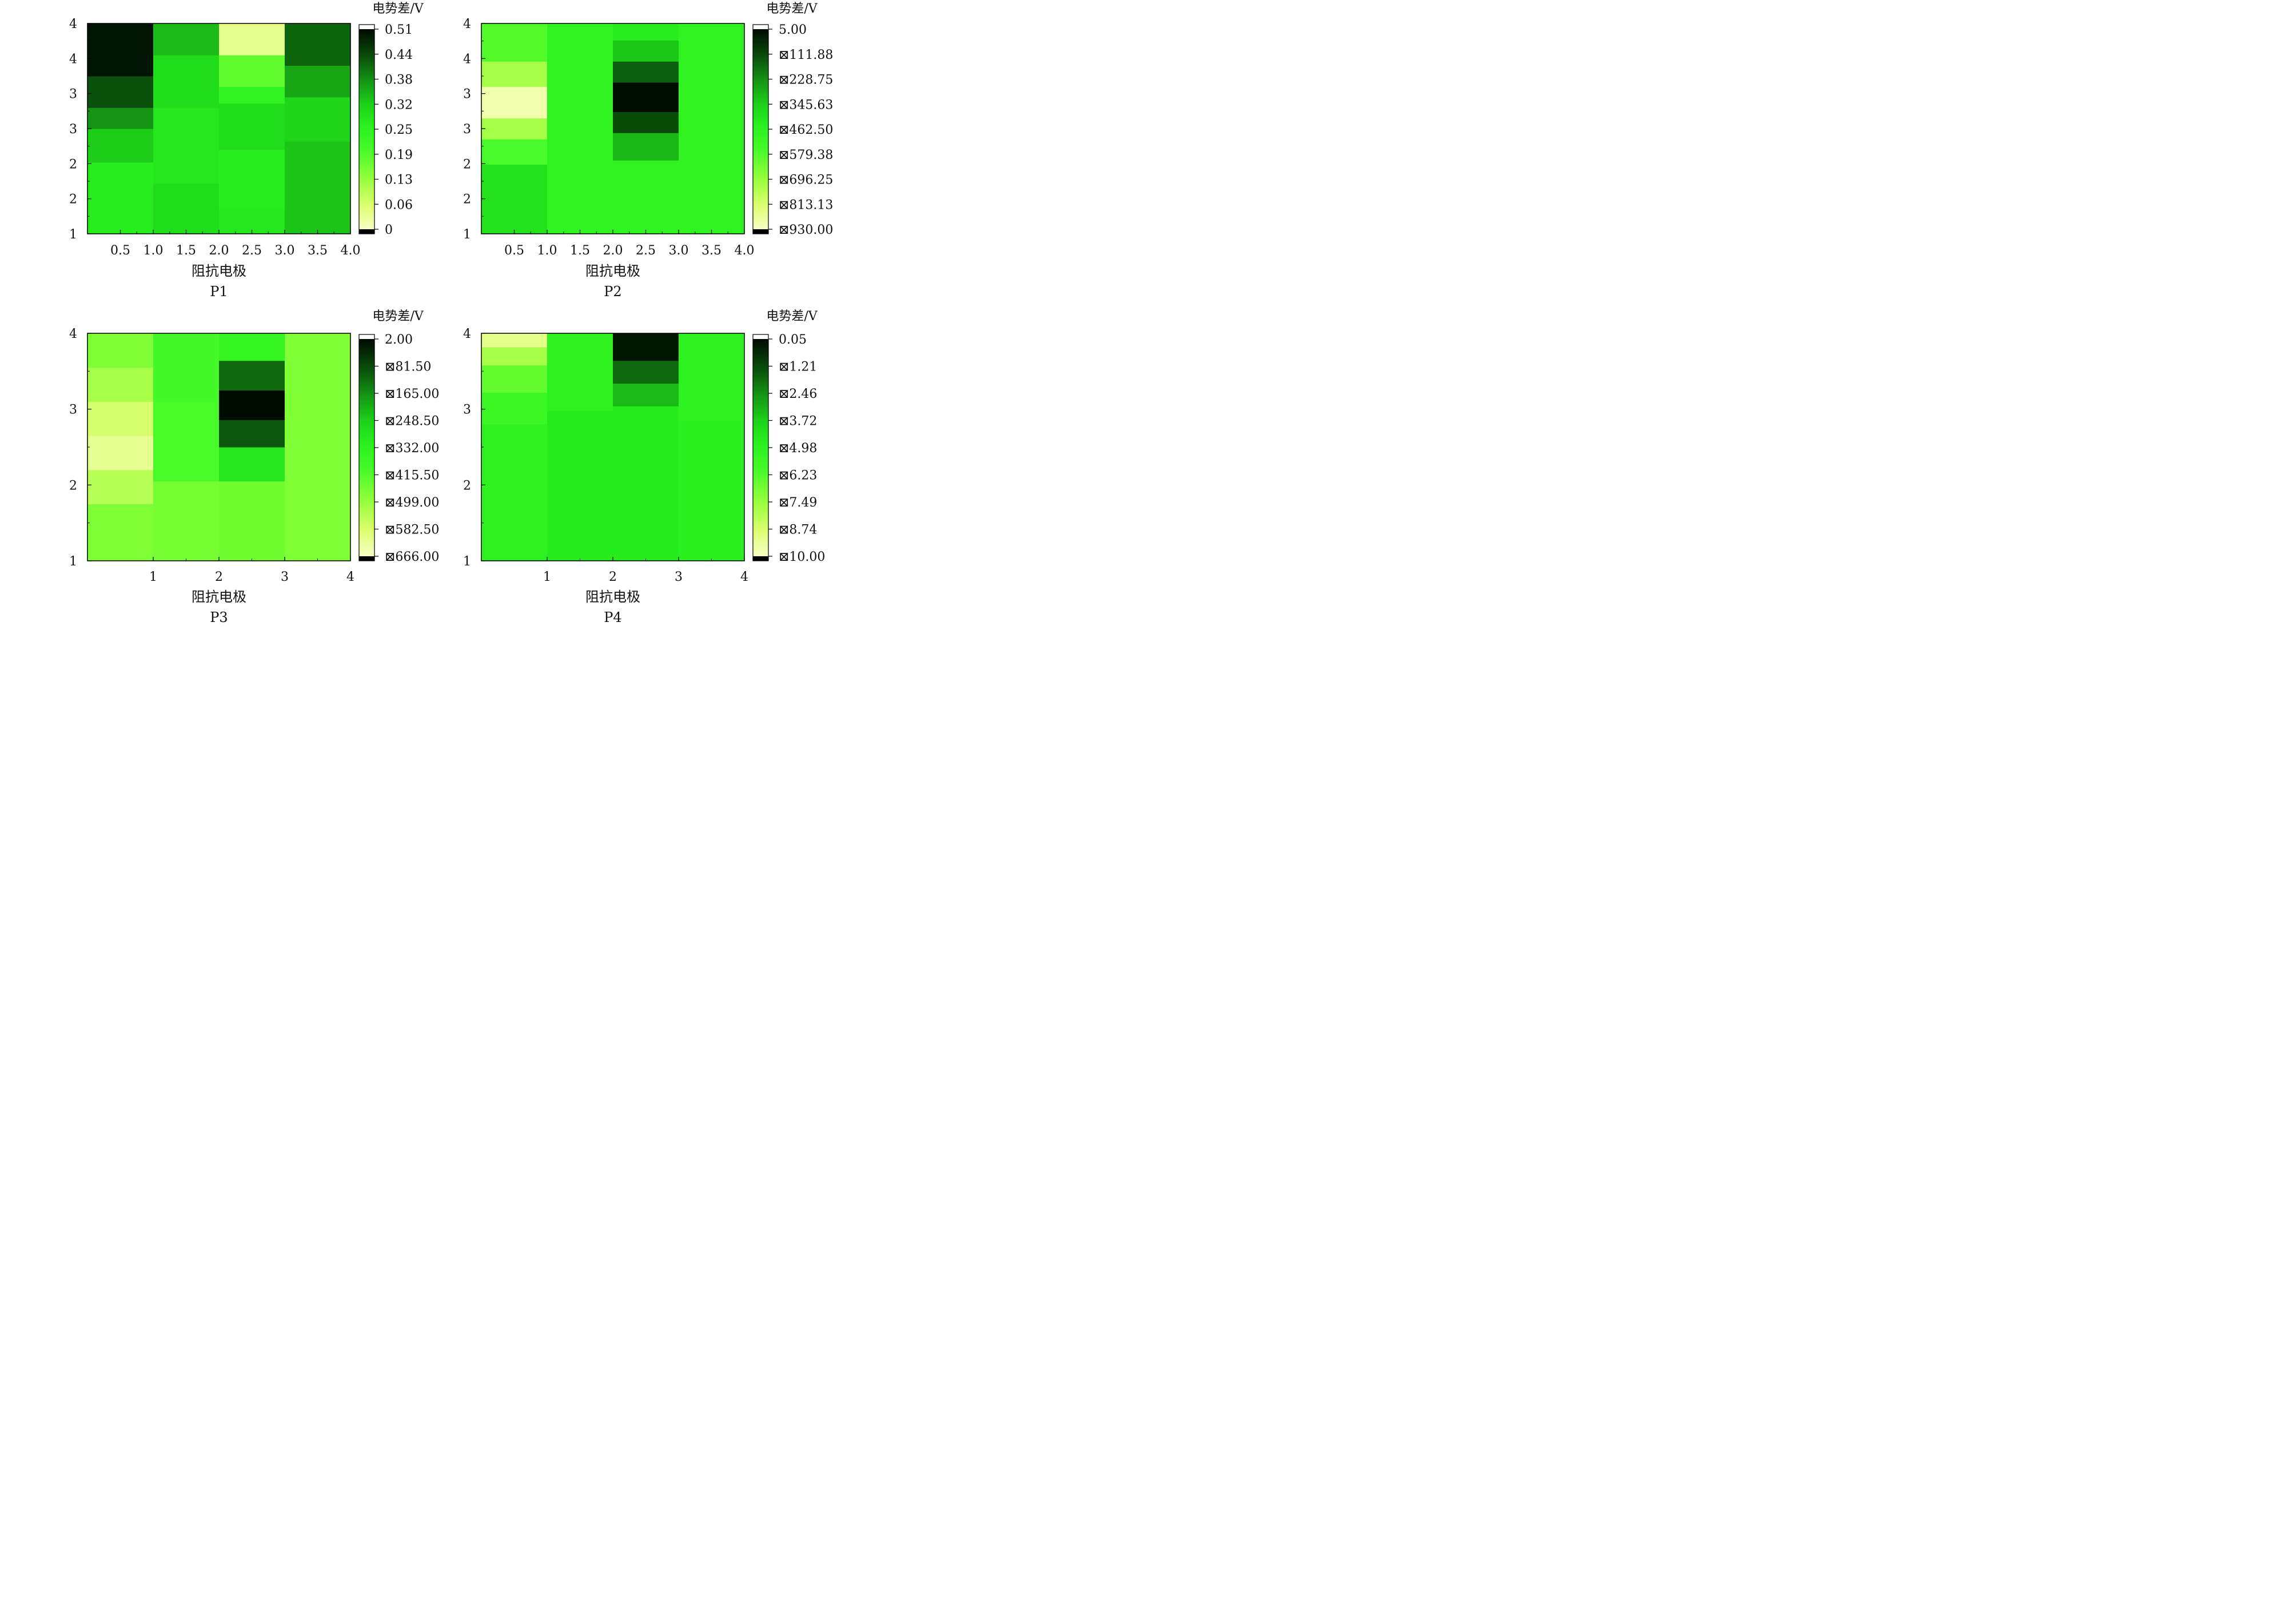 The height and width of the screenshot is (1607, 2296). What do you see at coordinates (412, 557) in the screenshot?
I see `colorbar-tick-label: ⊠666.00` at bounding box center [412, 557].